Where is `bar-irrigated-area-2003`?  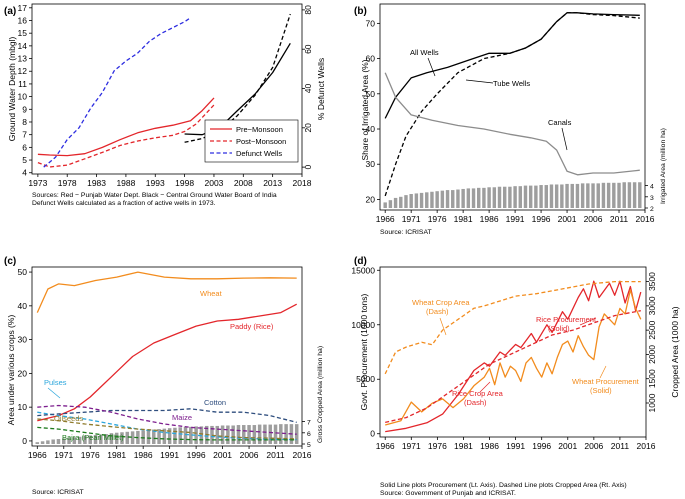 bar-irrigated-area-2003 is located at coordinates (577, 195).